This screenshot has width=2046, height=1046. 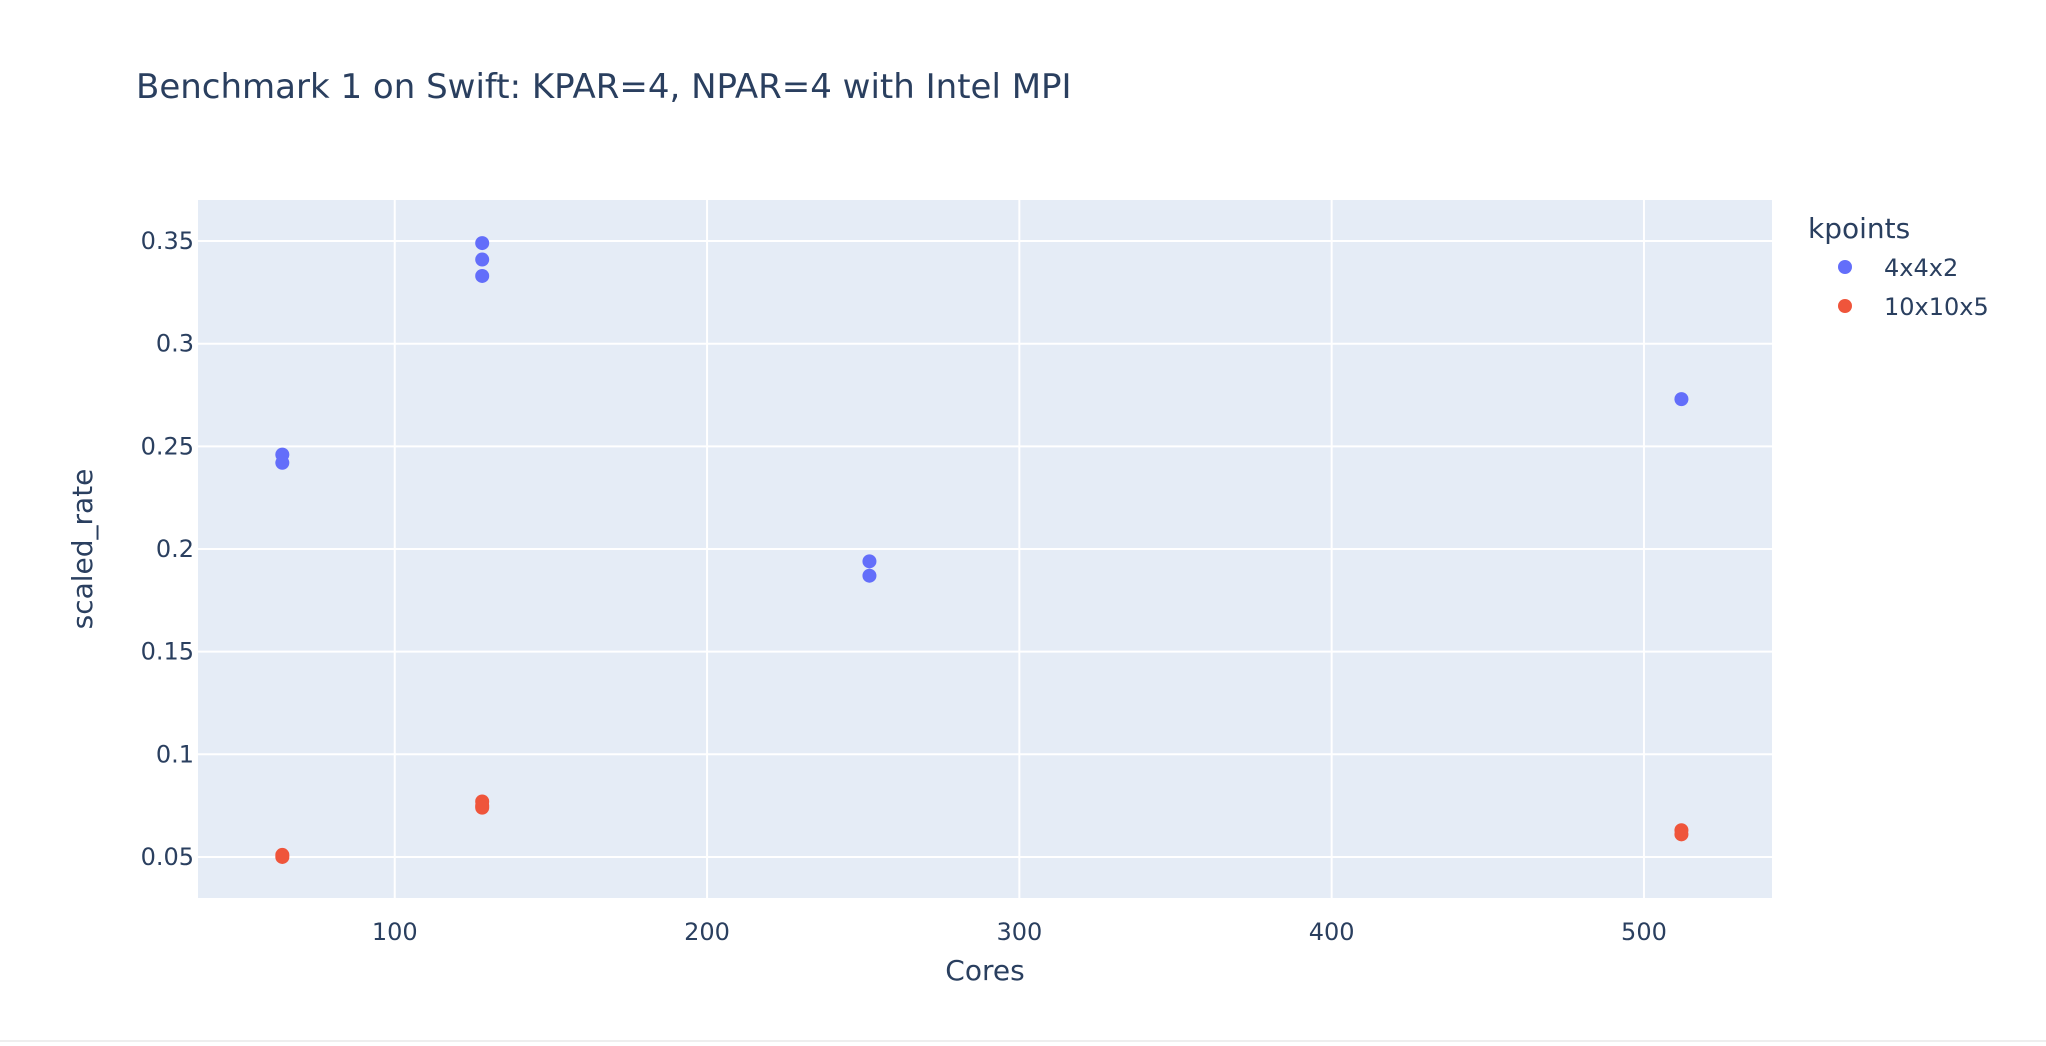 What do you see at coordinates (82, 549) in the screenshot?
I see `y-axis-title: scaled_rate` at bounding box center [82, 549].